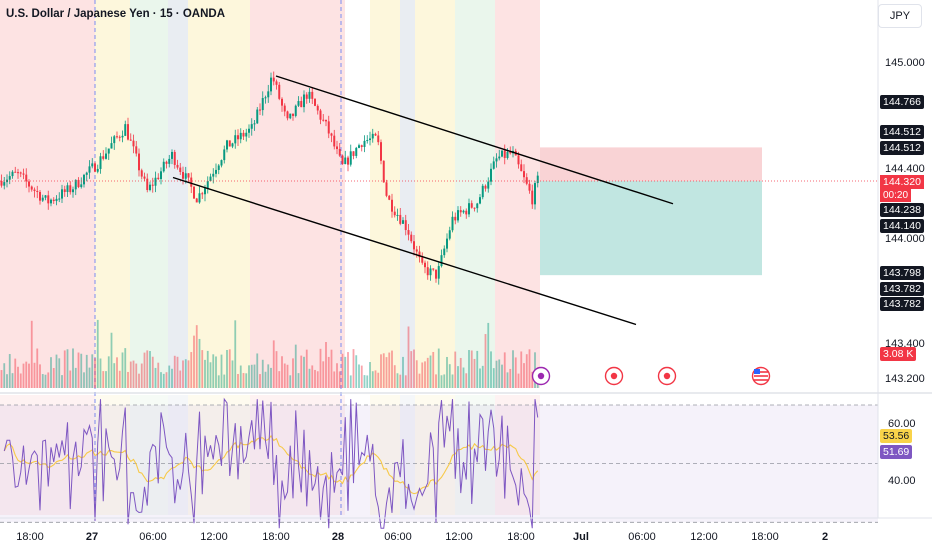 This screenshot has width=932, height=550. Describe the element at coordinates (896, 195) in the screenshot. I see `bar-countdown: 00:20` at that location.